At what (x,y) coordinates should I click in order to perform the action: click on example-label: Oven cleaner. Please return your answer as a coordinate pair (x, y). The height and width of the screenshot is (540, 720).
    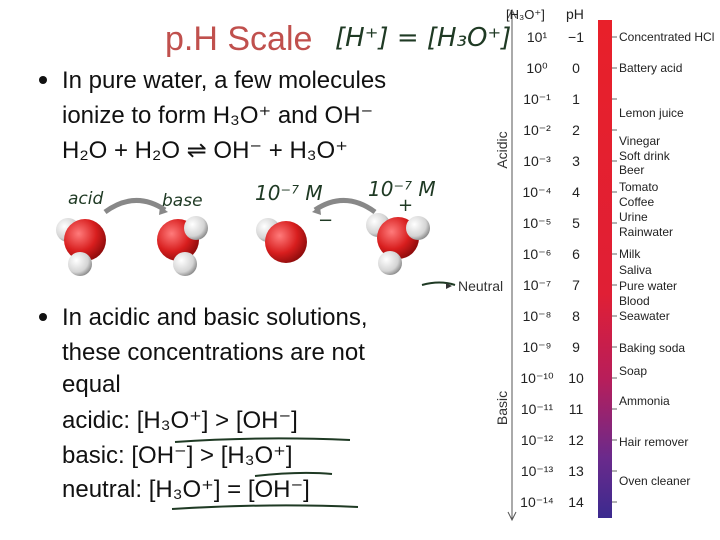
    Looking at the image, I should click on (654, 481).